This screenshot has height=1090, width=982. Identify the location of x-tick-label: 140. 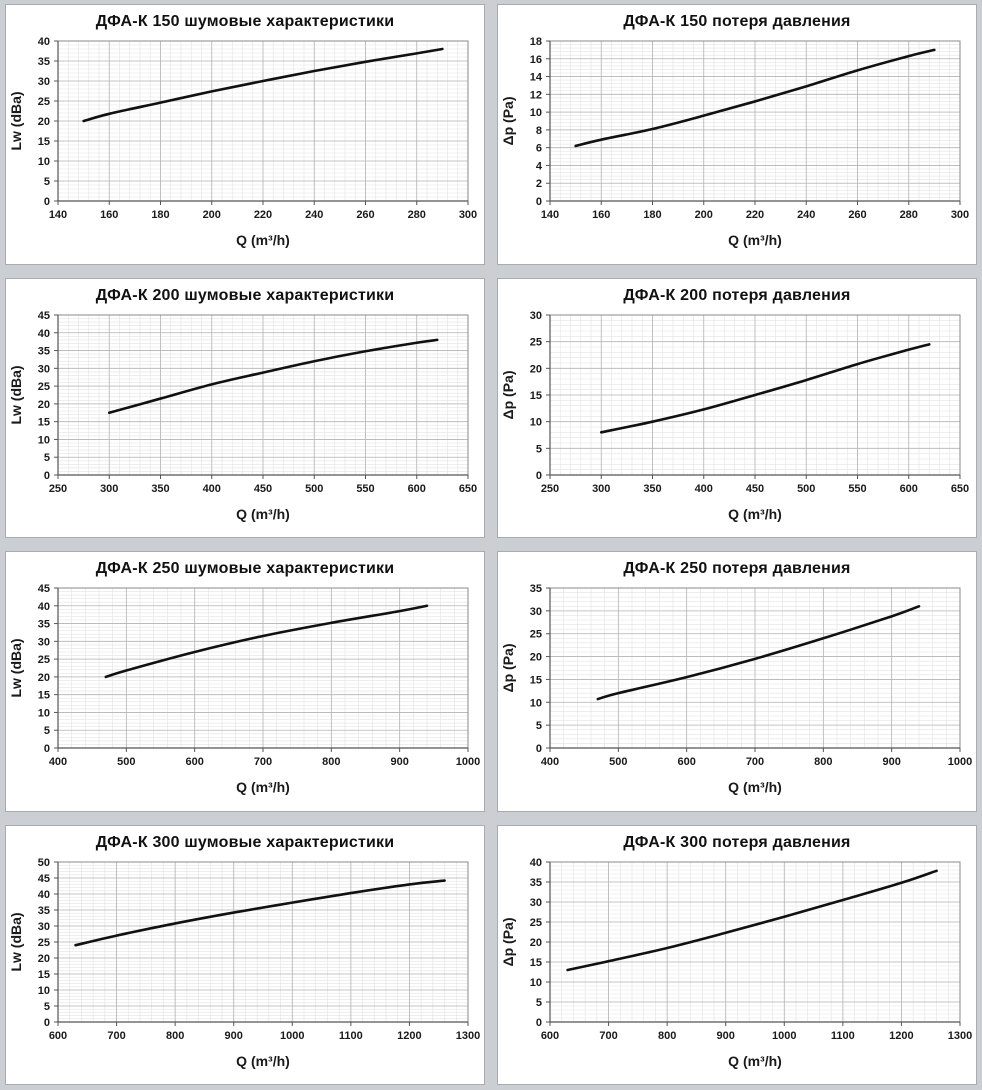
(550, 215).